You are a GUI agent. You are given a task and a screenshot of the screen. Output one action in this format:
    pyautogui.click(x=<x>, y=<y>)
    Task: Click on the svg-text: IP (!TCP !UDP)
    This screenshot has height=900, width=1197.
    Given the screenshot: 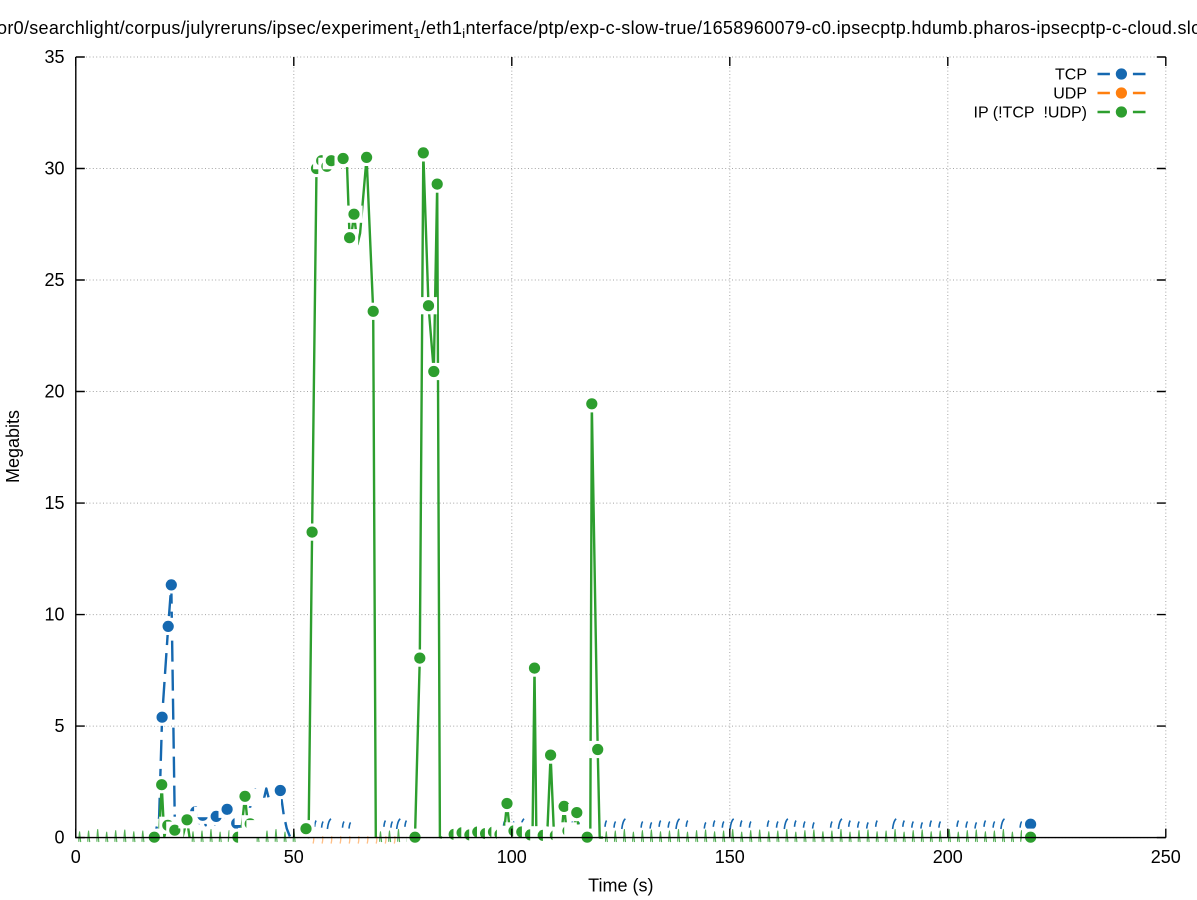 What is the action you would take?
    pyautogui.click(x=1031, y=113)
    